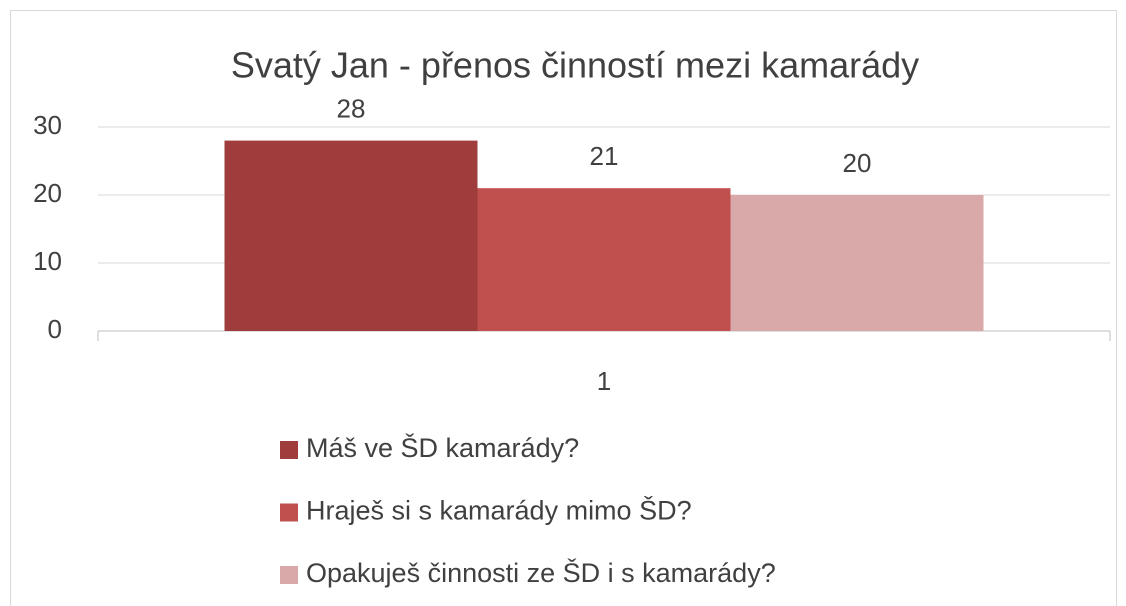 Image resolution: width=1126 pixels, height=606 pixels. Describe the element at coordinates (442, 447) in the screenshot. I see `legend-label: Máš ve ŠD kamarády?` at that location.